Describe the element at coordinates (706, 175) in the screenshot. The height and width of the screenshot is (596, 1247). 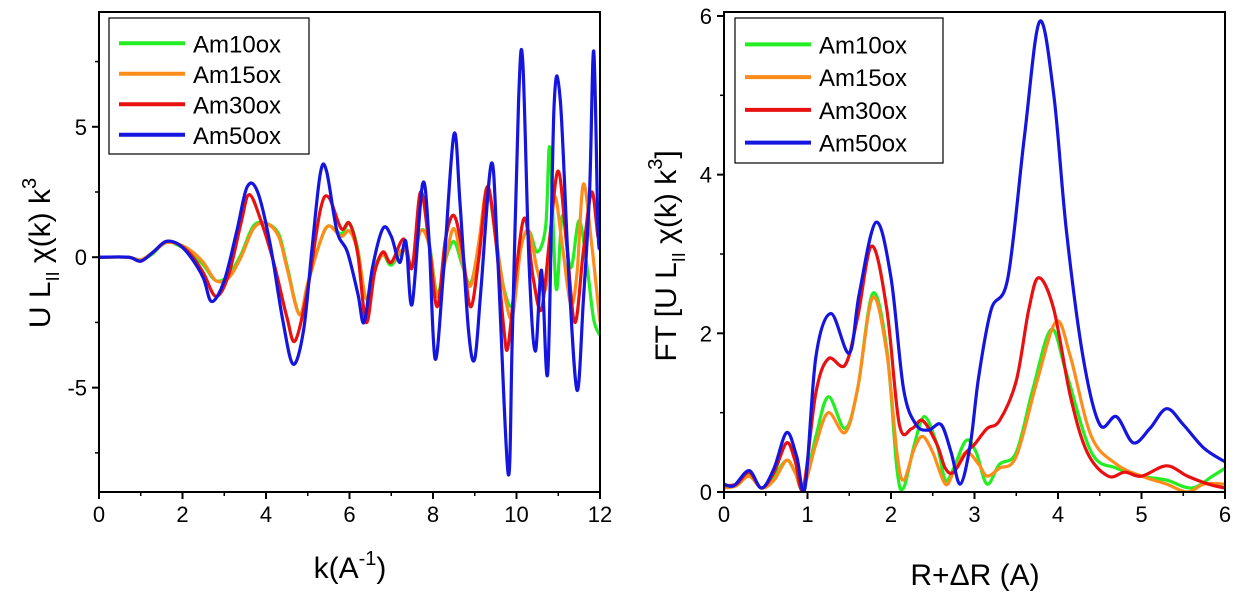
I see `y-tick-label: 4` at that location.